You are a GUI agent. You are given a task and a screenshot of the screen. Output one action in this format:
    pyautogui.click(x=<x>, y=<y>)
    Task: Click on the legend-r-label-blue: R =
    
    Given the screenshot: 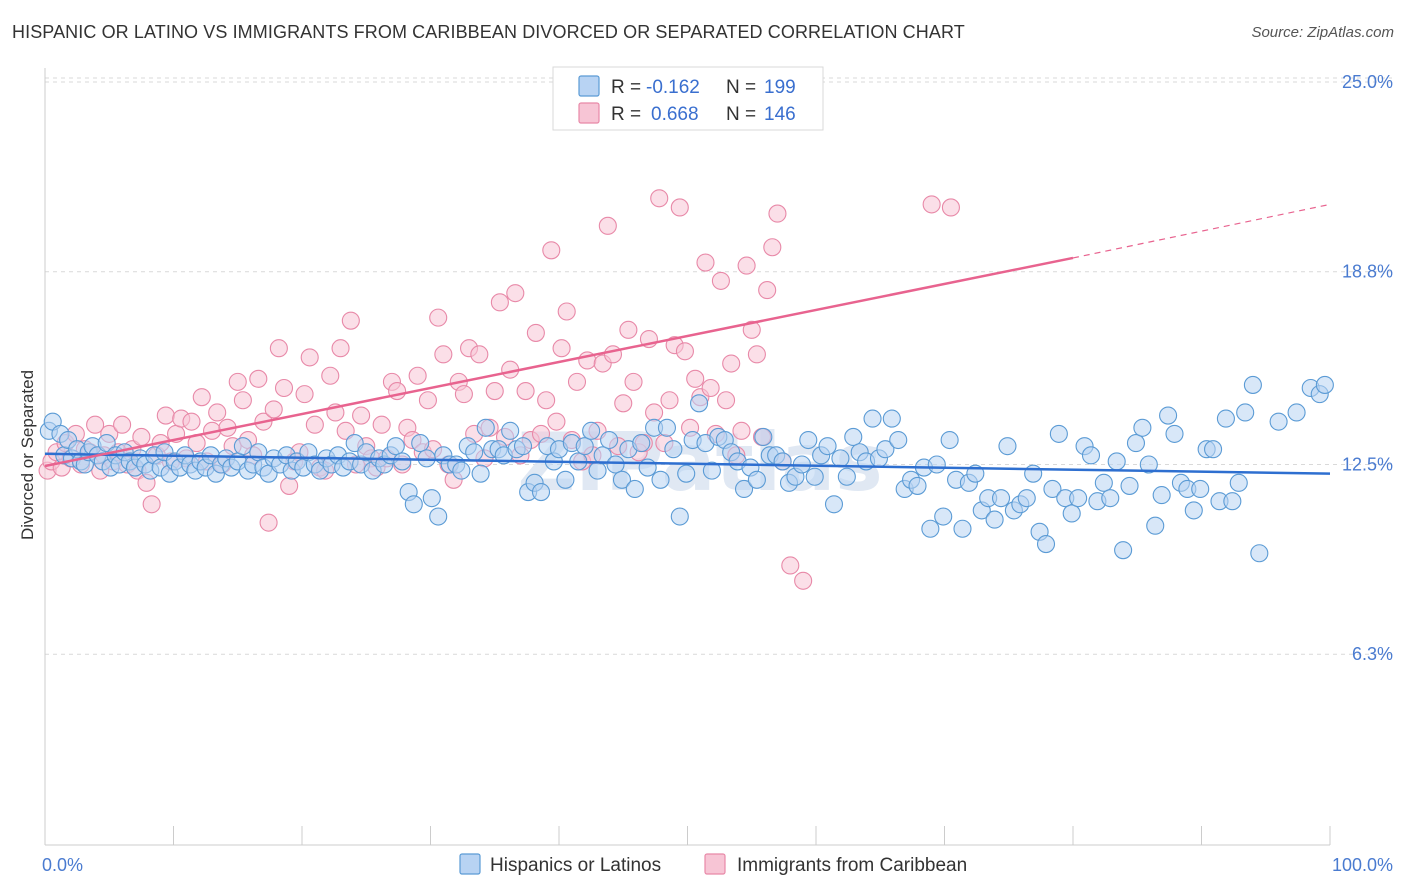 What is the action you would take?
    pyautogui.click(x=626, y=87)
    